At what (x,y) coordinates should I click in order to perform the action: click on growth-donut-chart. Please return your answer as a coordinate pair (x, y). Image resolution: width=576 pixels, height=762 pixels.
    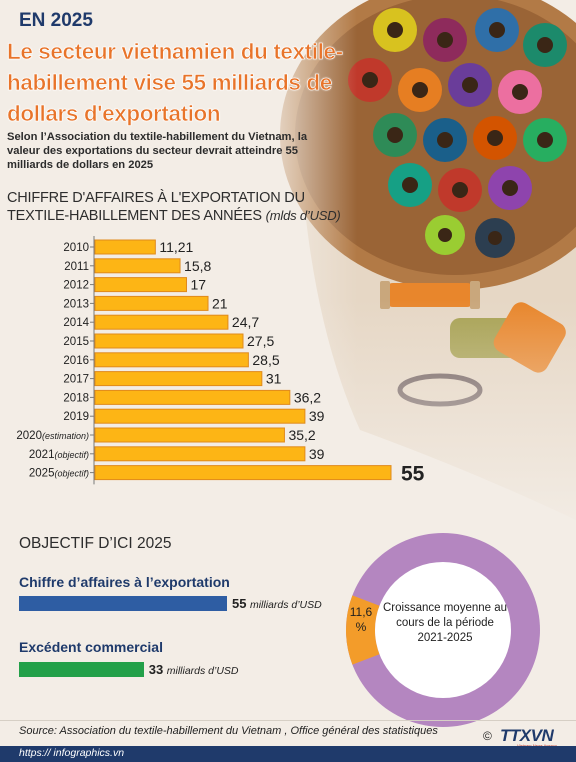
    Looking at the image, I should click on (443, 630).